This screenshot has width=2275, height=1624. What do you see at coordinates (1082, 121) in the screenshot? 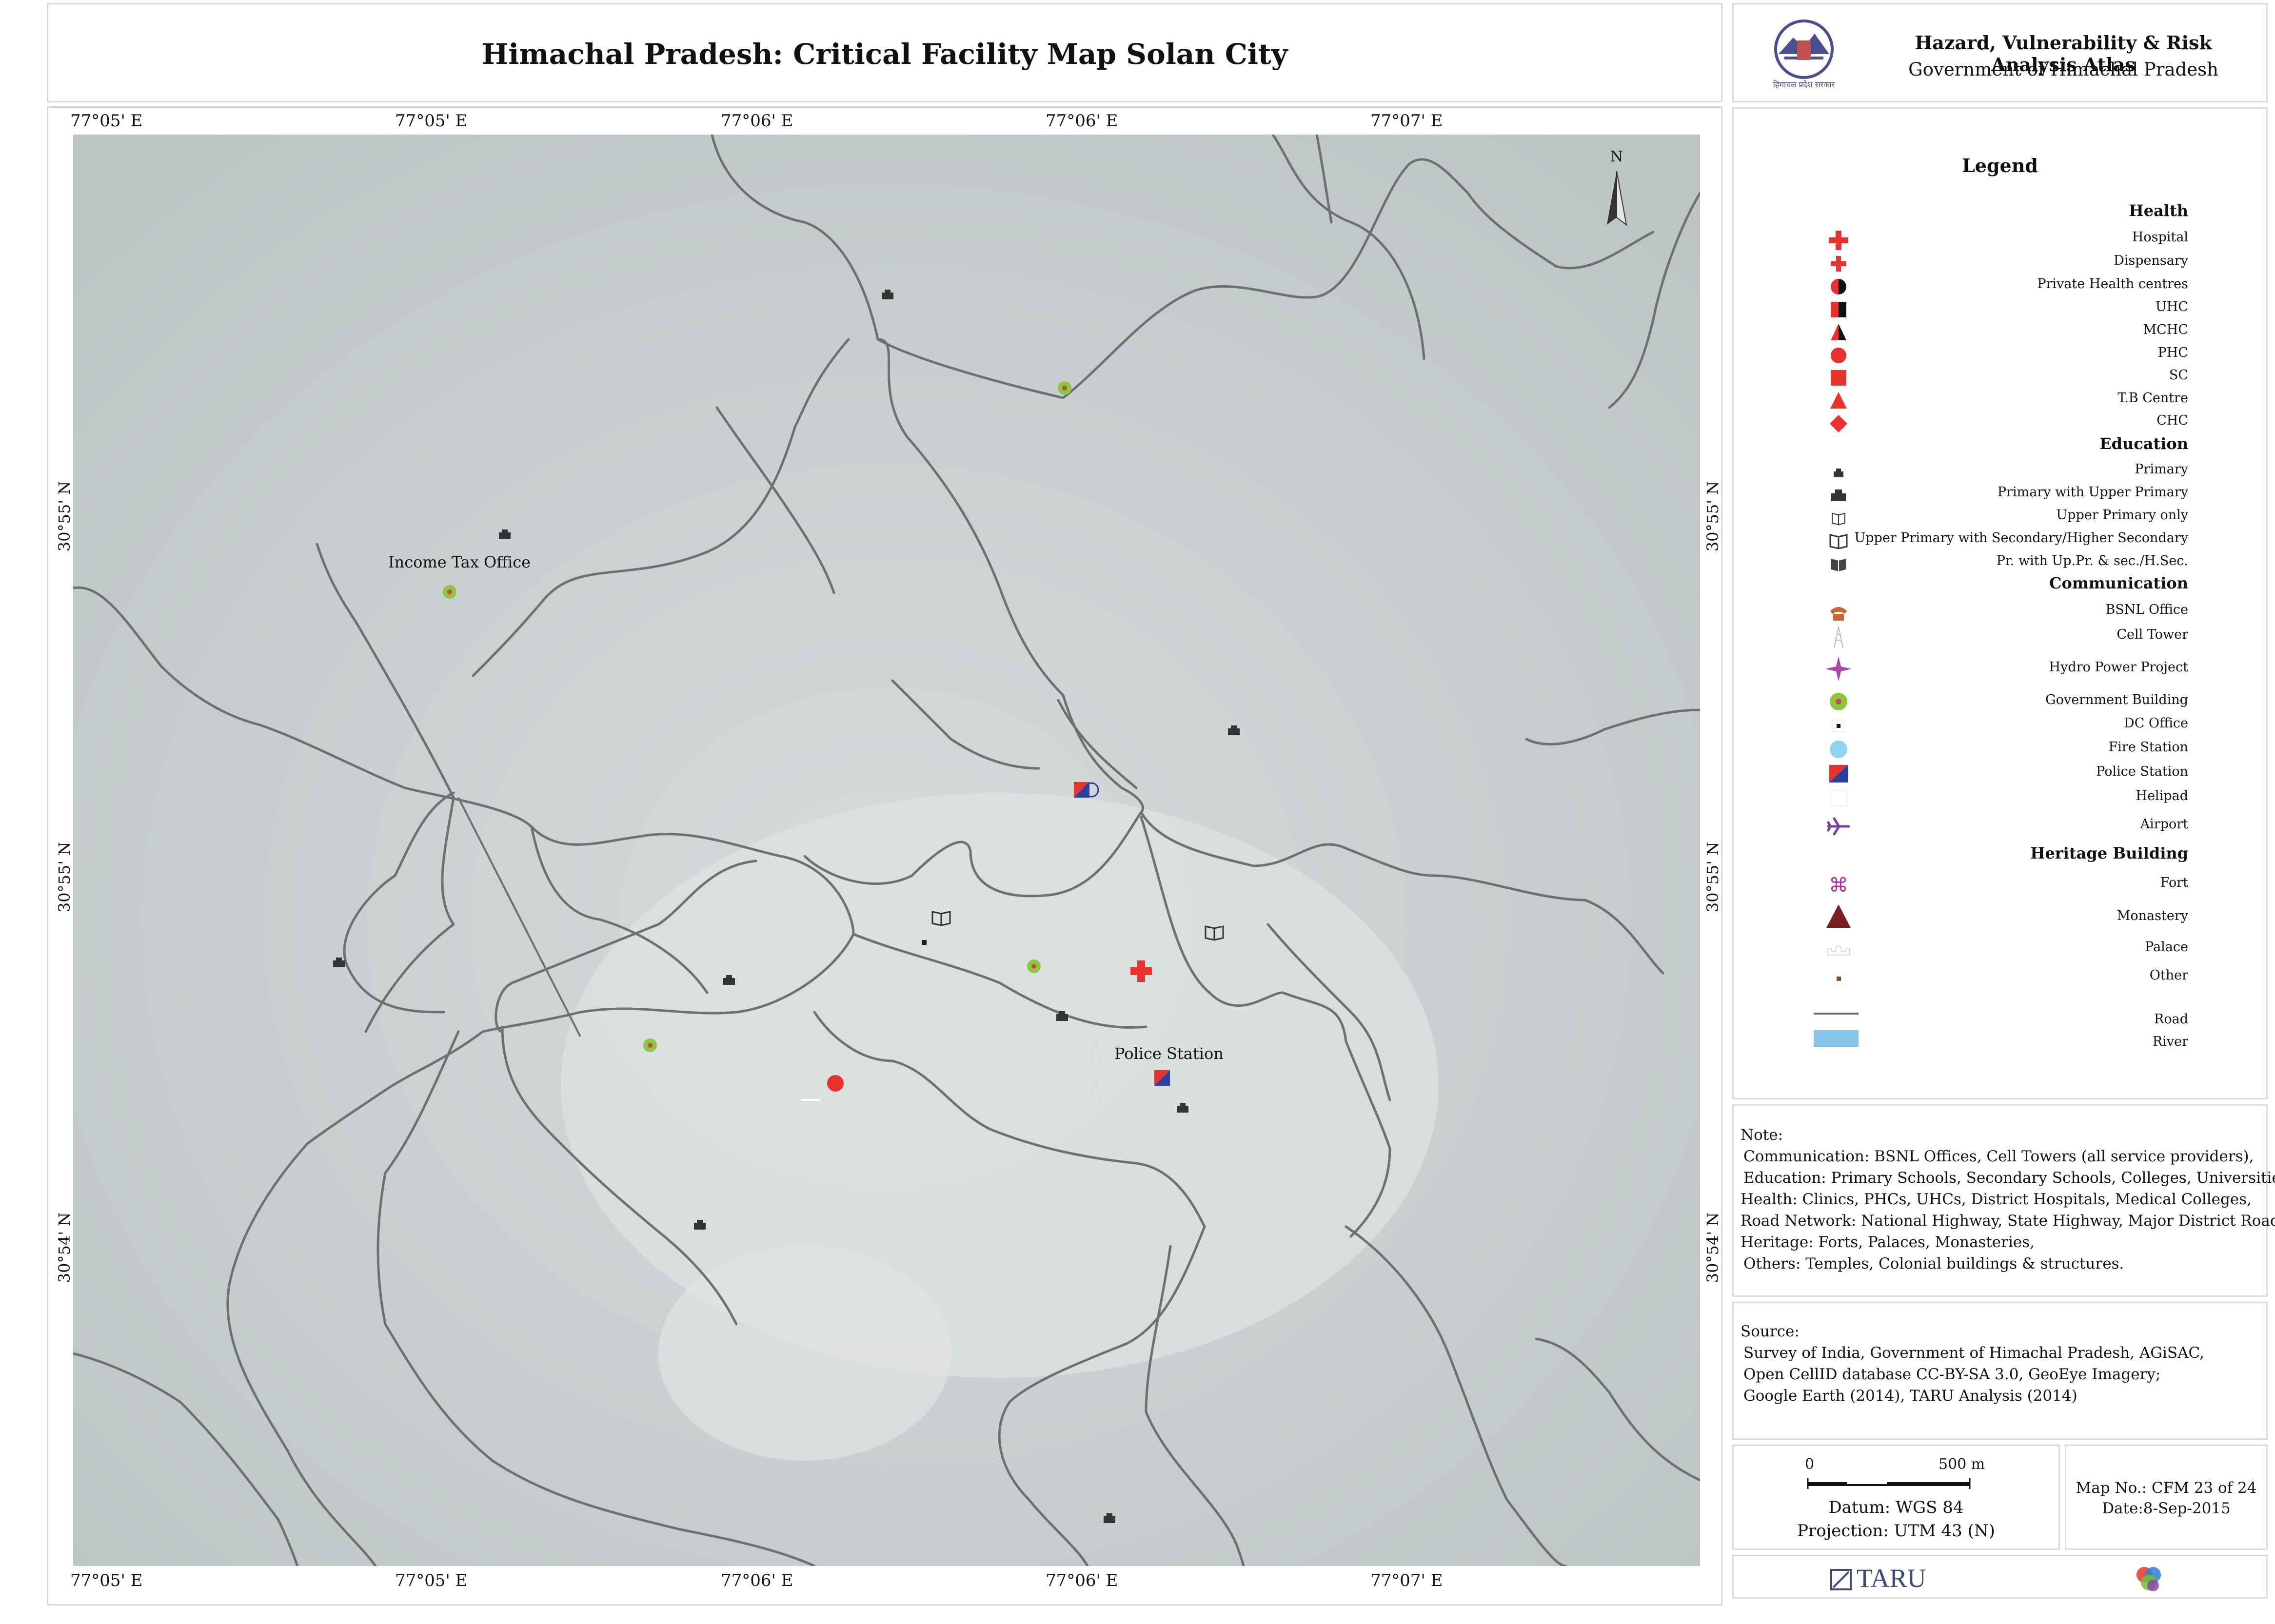
I see `coord-top-4: 77°06' E` at bounding box center [1082, 121].